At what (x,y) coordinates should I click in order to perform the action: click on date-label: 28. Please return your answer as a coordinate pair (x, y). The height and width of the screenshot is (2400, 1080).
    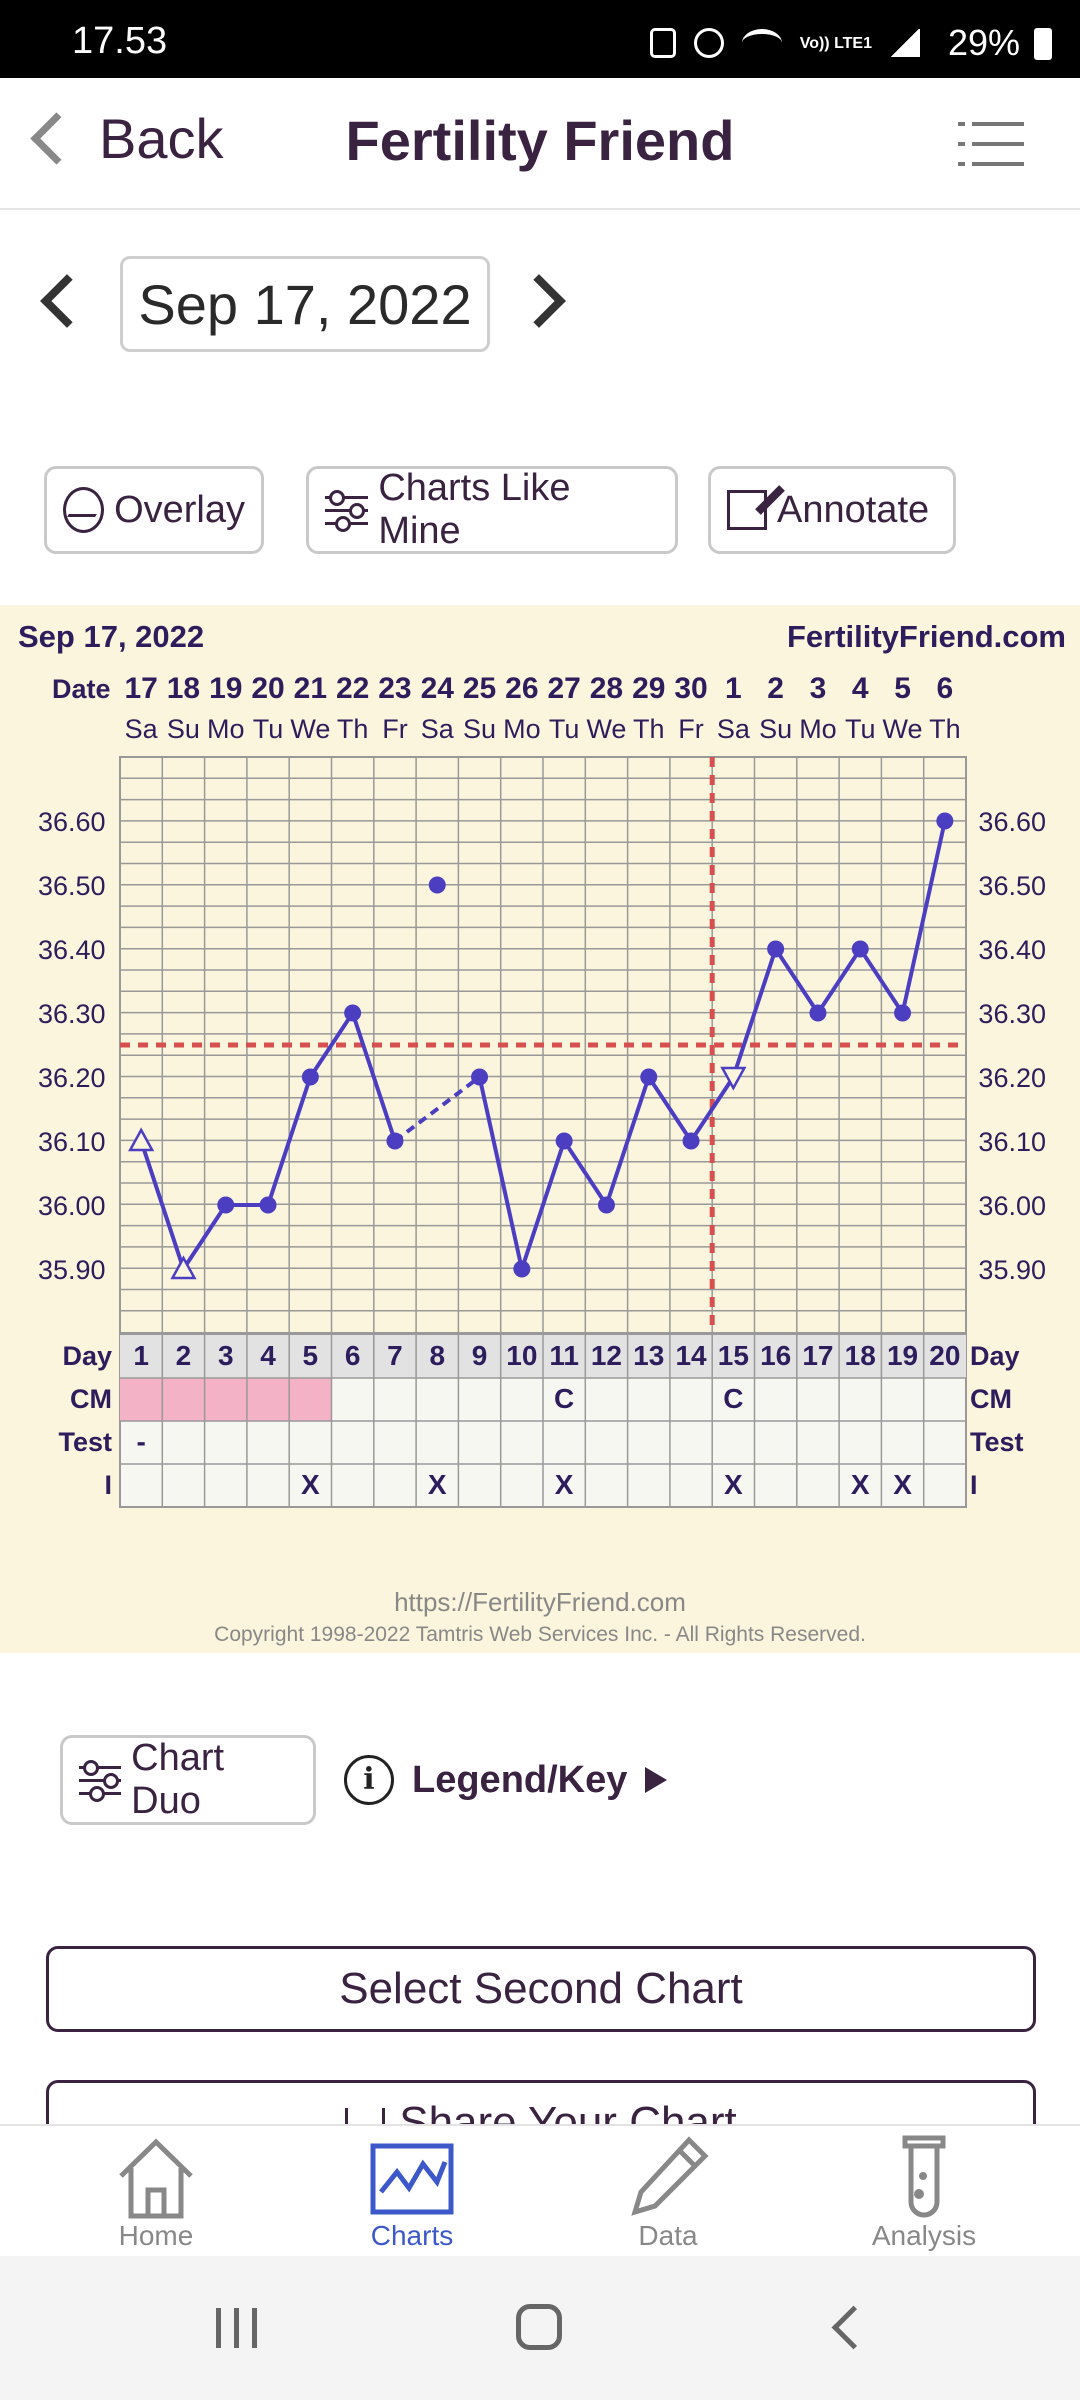
    Looking at the image, I should click on (606, 688).